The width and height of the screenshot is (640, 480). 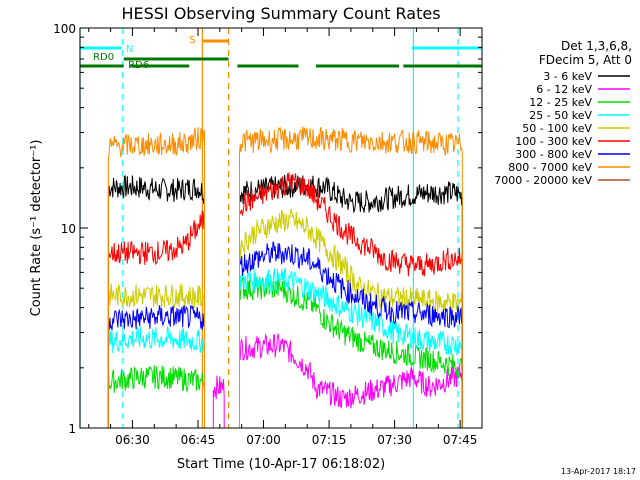 I want to click on x-tick-label-5: 07:45, so click(x=460, y=440).